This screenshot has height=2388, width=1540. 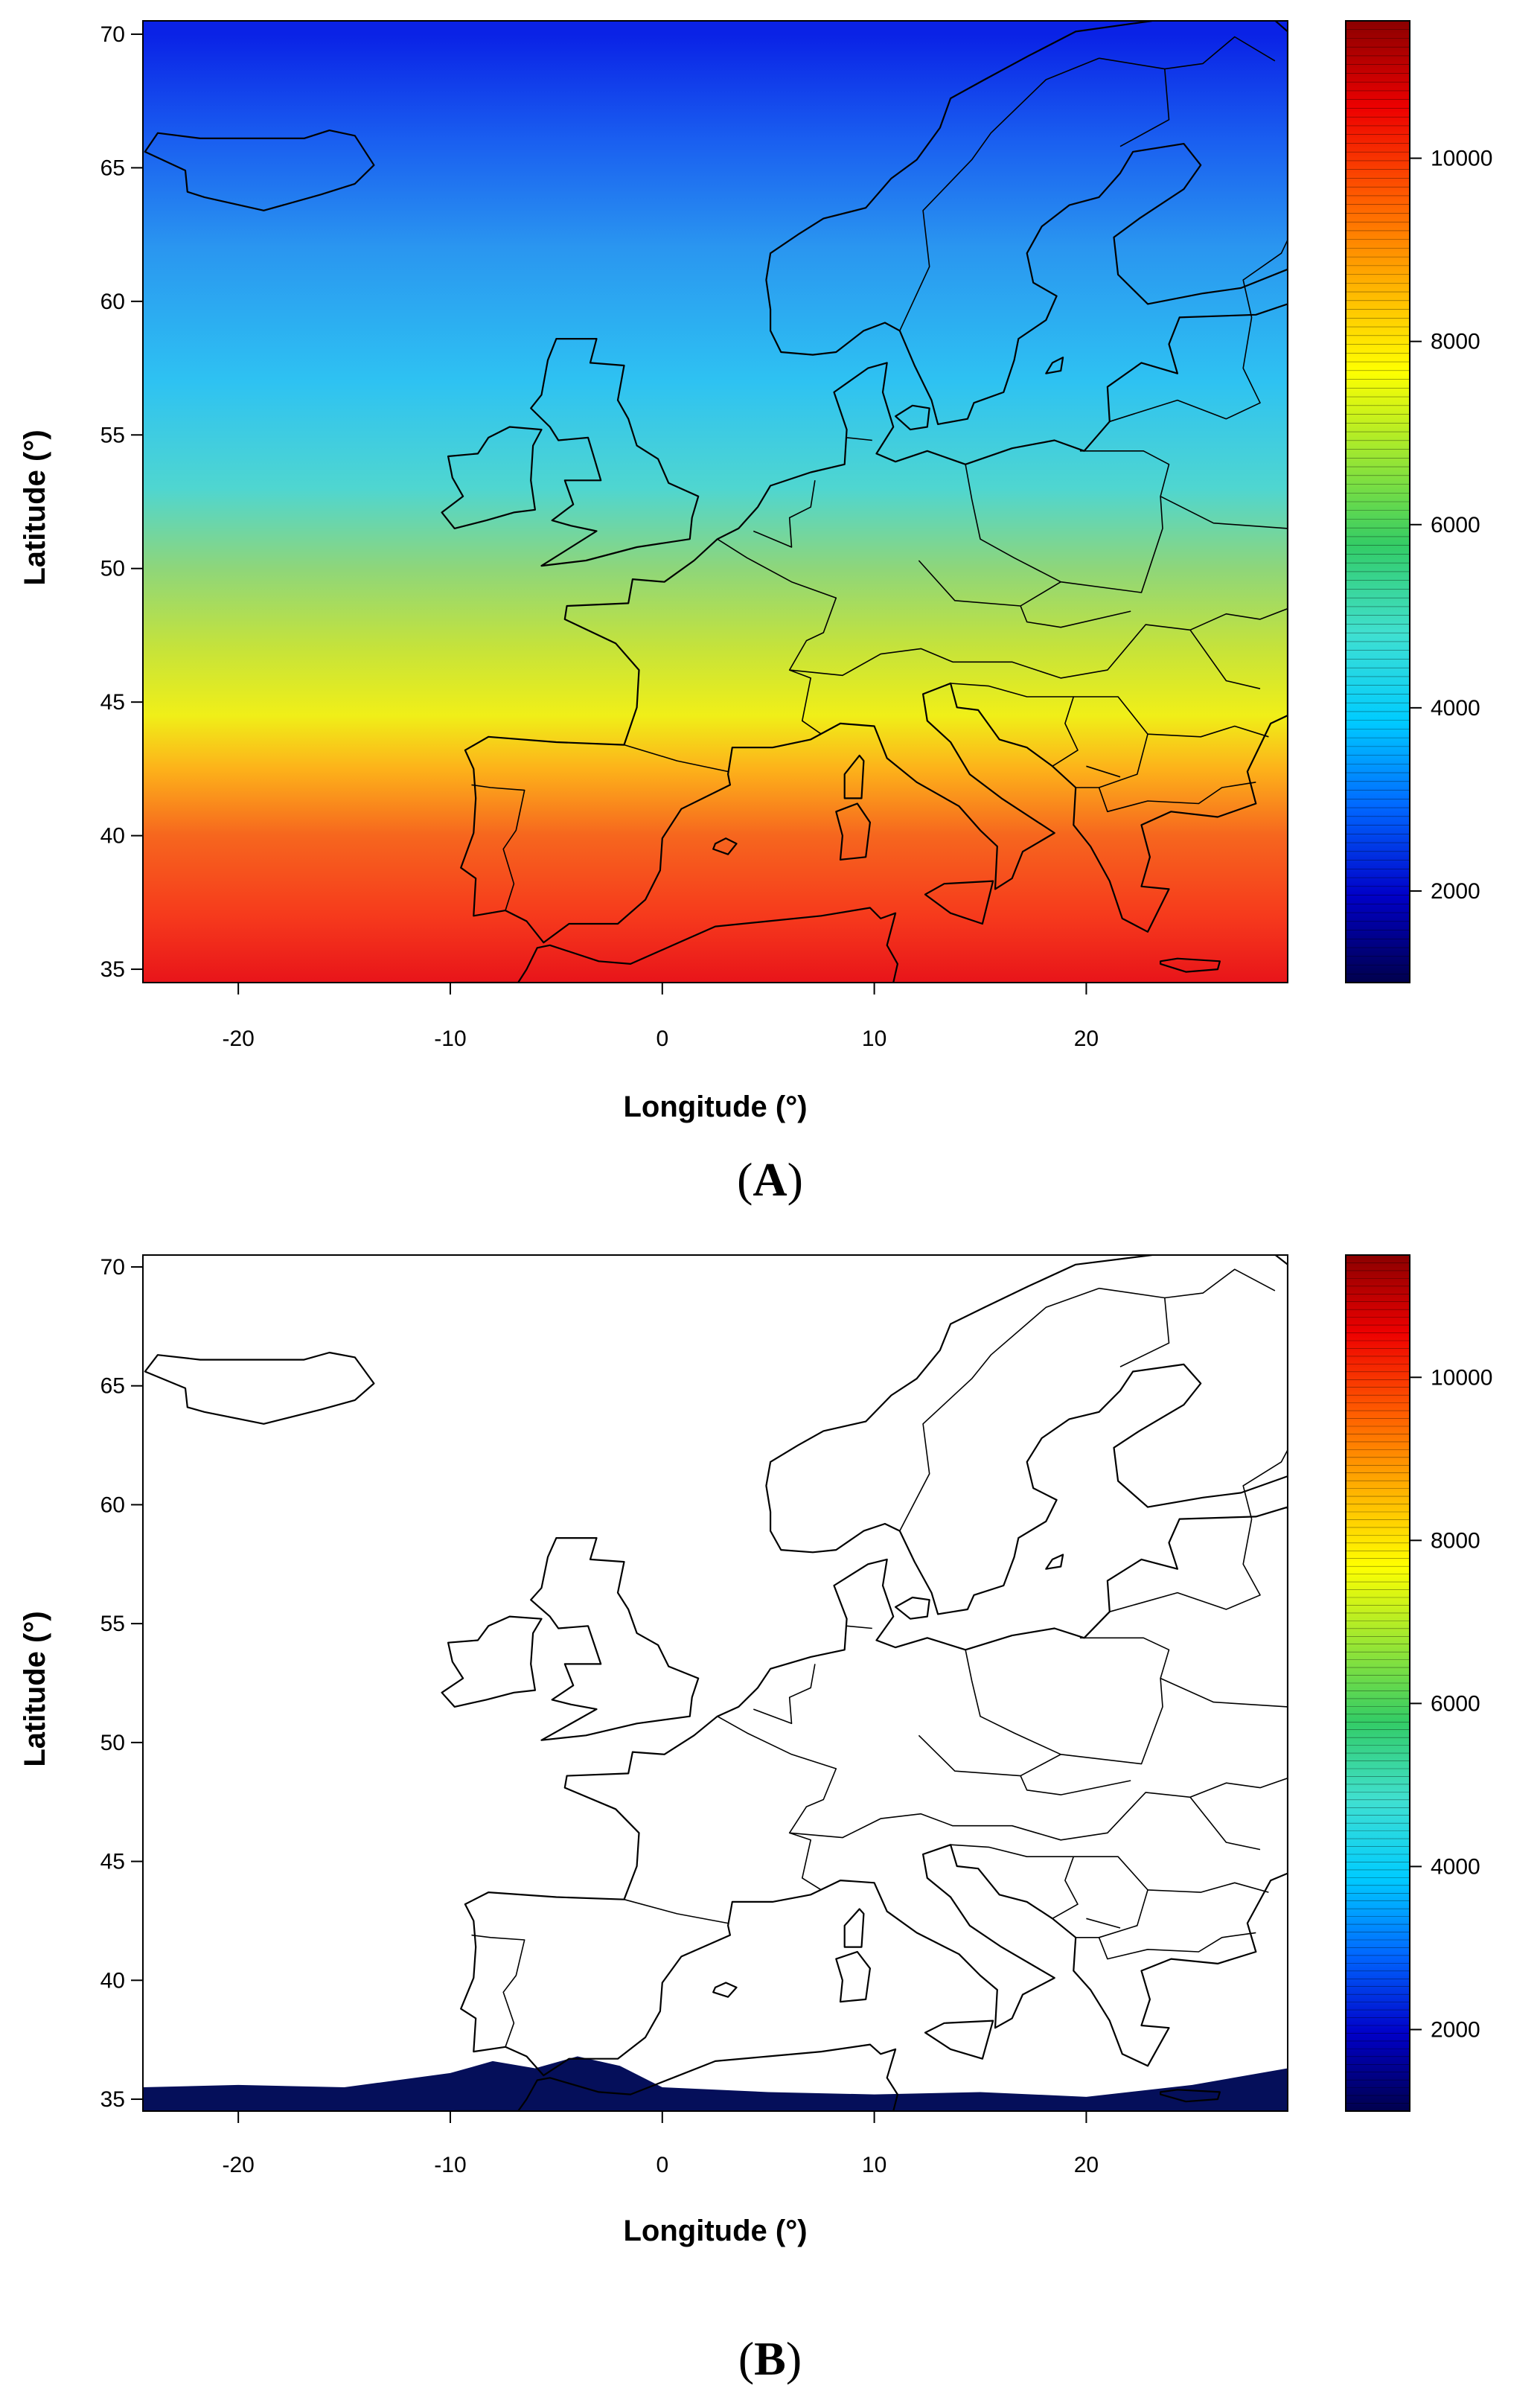 What do you see at coordinates (1456, 1866) in the screenshot?
I see `colorbar-tick-label: 4000` at bounding box center [1456, 1866].